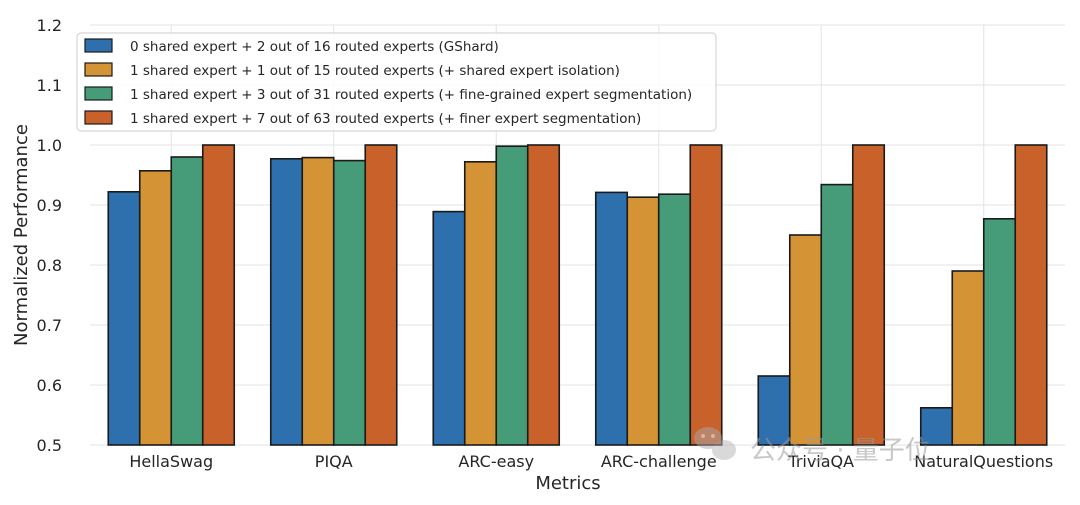 This screenshot has width=1080, height=505. I want to click on x-tick-label: NaturalQuestions, so click(983, 461).